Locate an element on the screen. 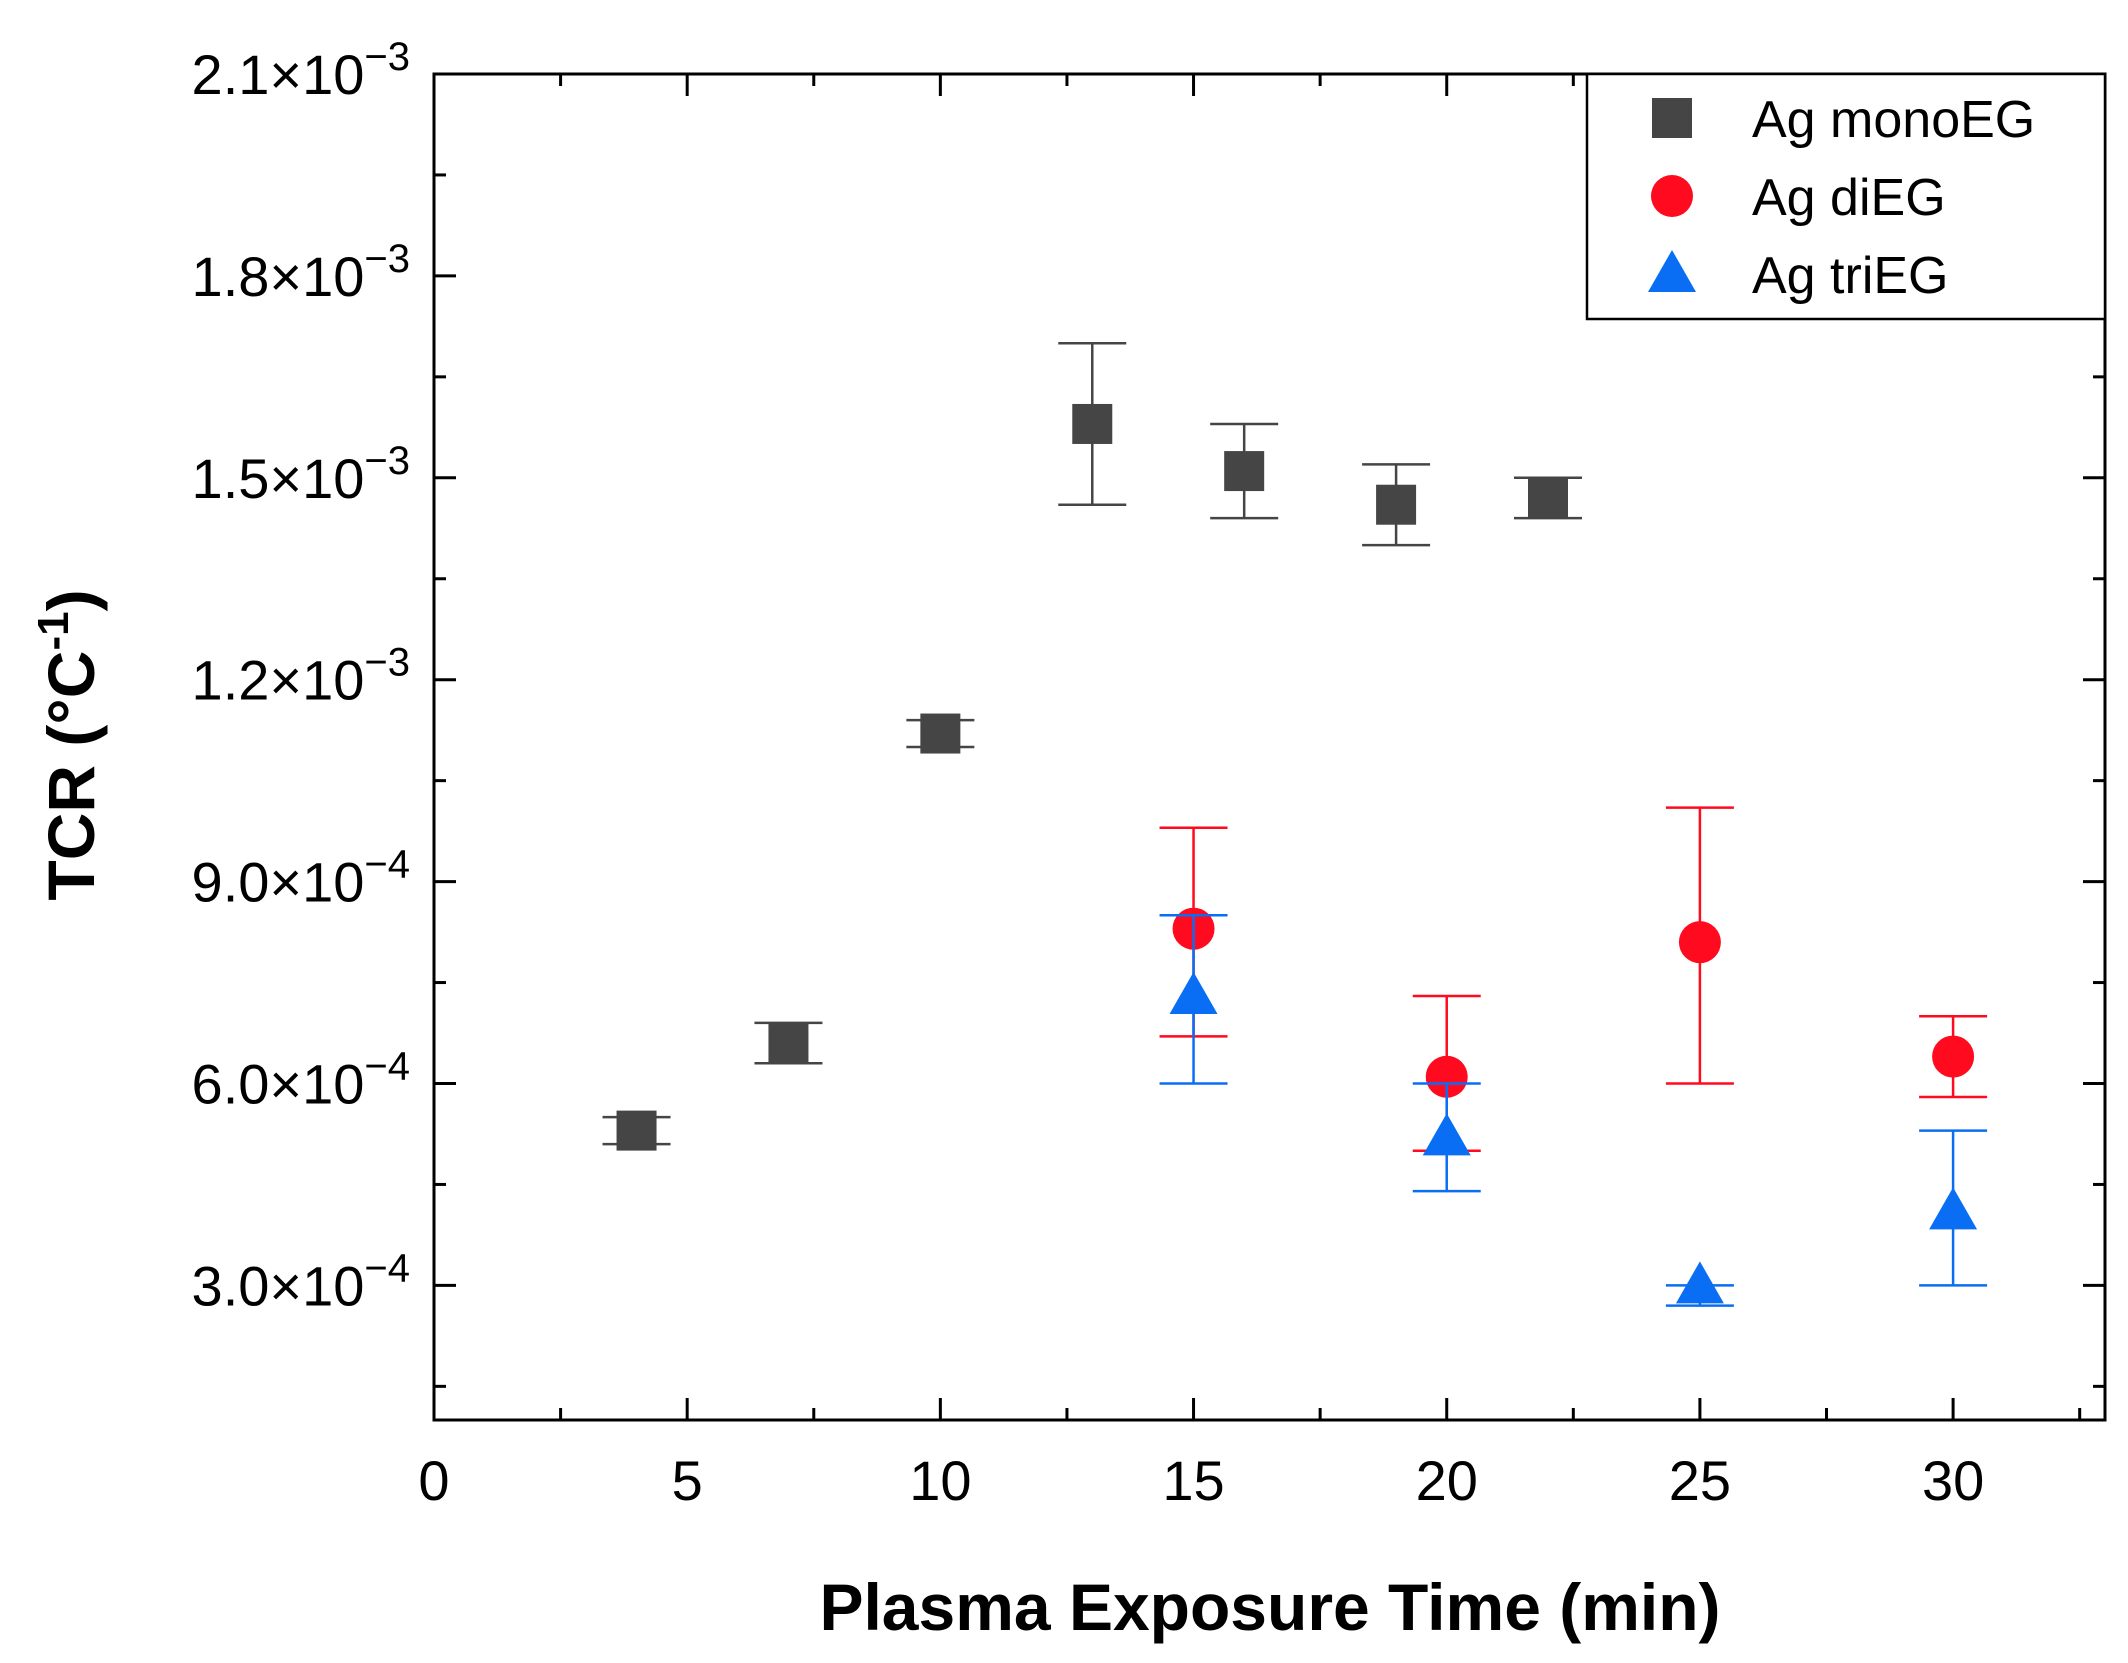 The image size is (2128, 1663). y-axis-title-main: TCR (°C is located at coordinates (71, 776).